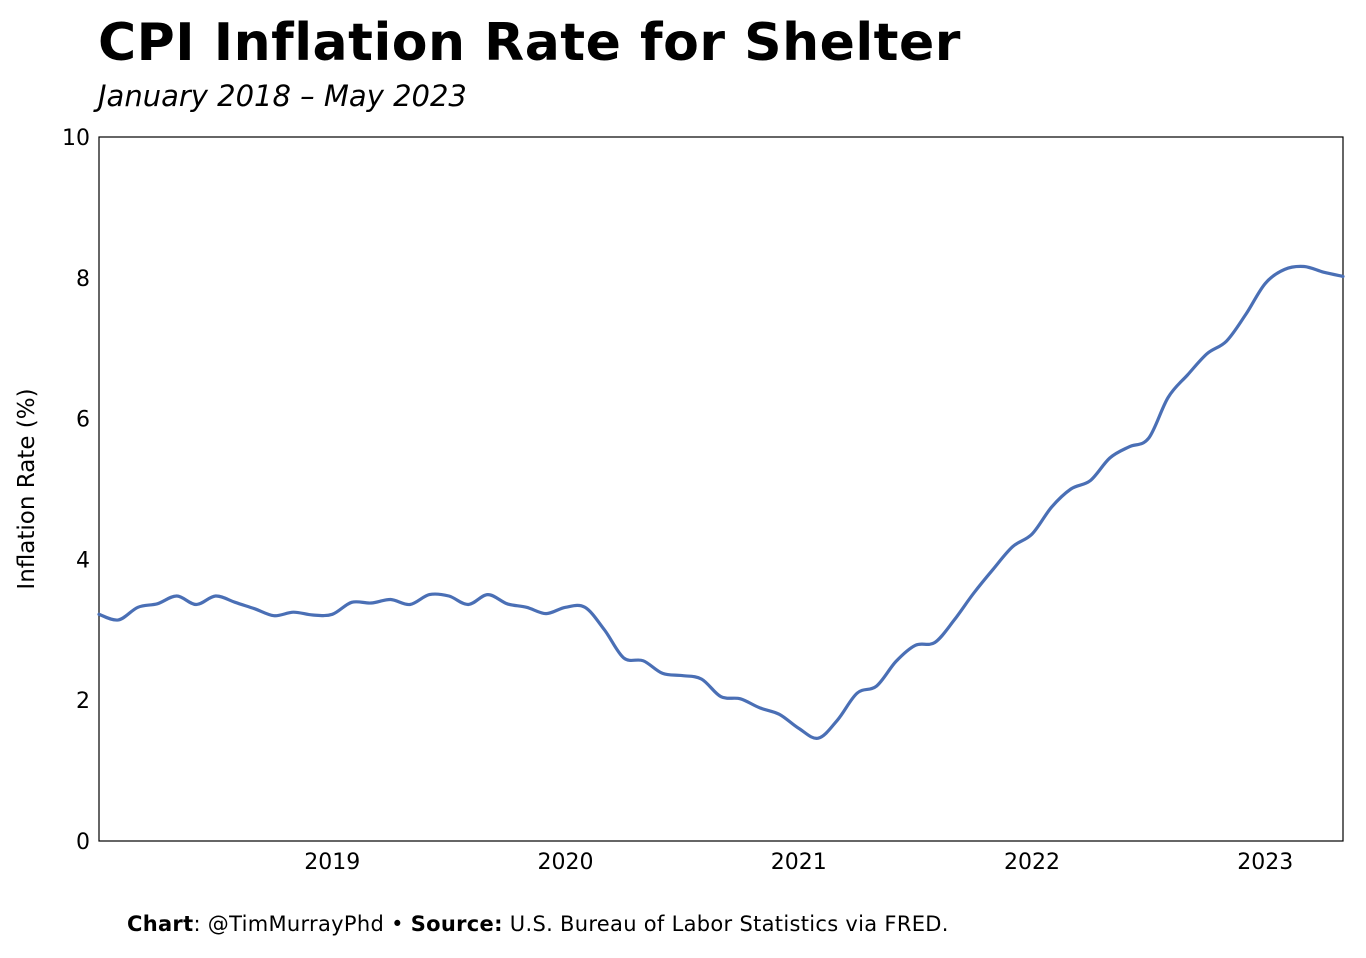  What do you see at coordinates (76, 490) in the screenshot?
I see `y-axis: 0 2 4 6 8 10` at bounding box center [76, 490].